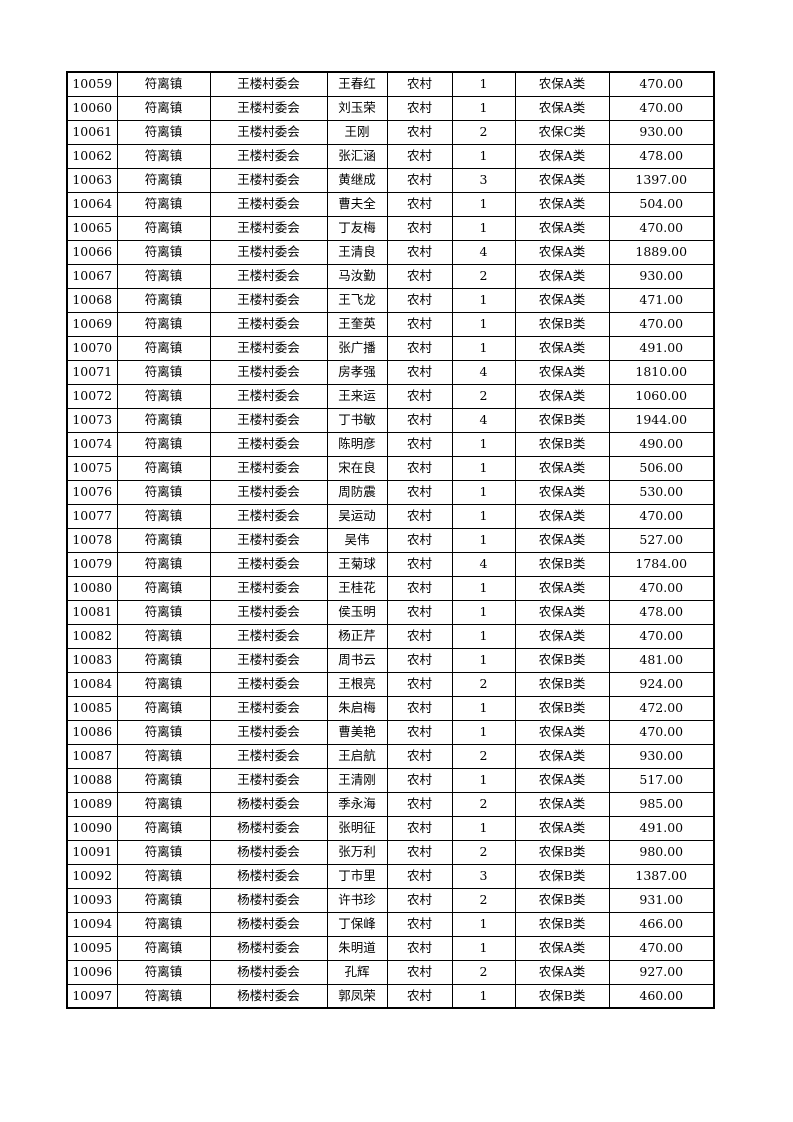 This screenshot has height=1122, width=793. Describe the element at coordinates (357, 684) in the screenshot. I see `cell-person-name: 王根亮` at that location.